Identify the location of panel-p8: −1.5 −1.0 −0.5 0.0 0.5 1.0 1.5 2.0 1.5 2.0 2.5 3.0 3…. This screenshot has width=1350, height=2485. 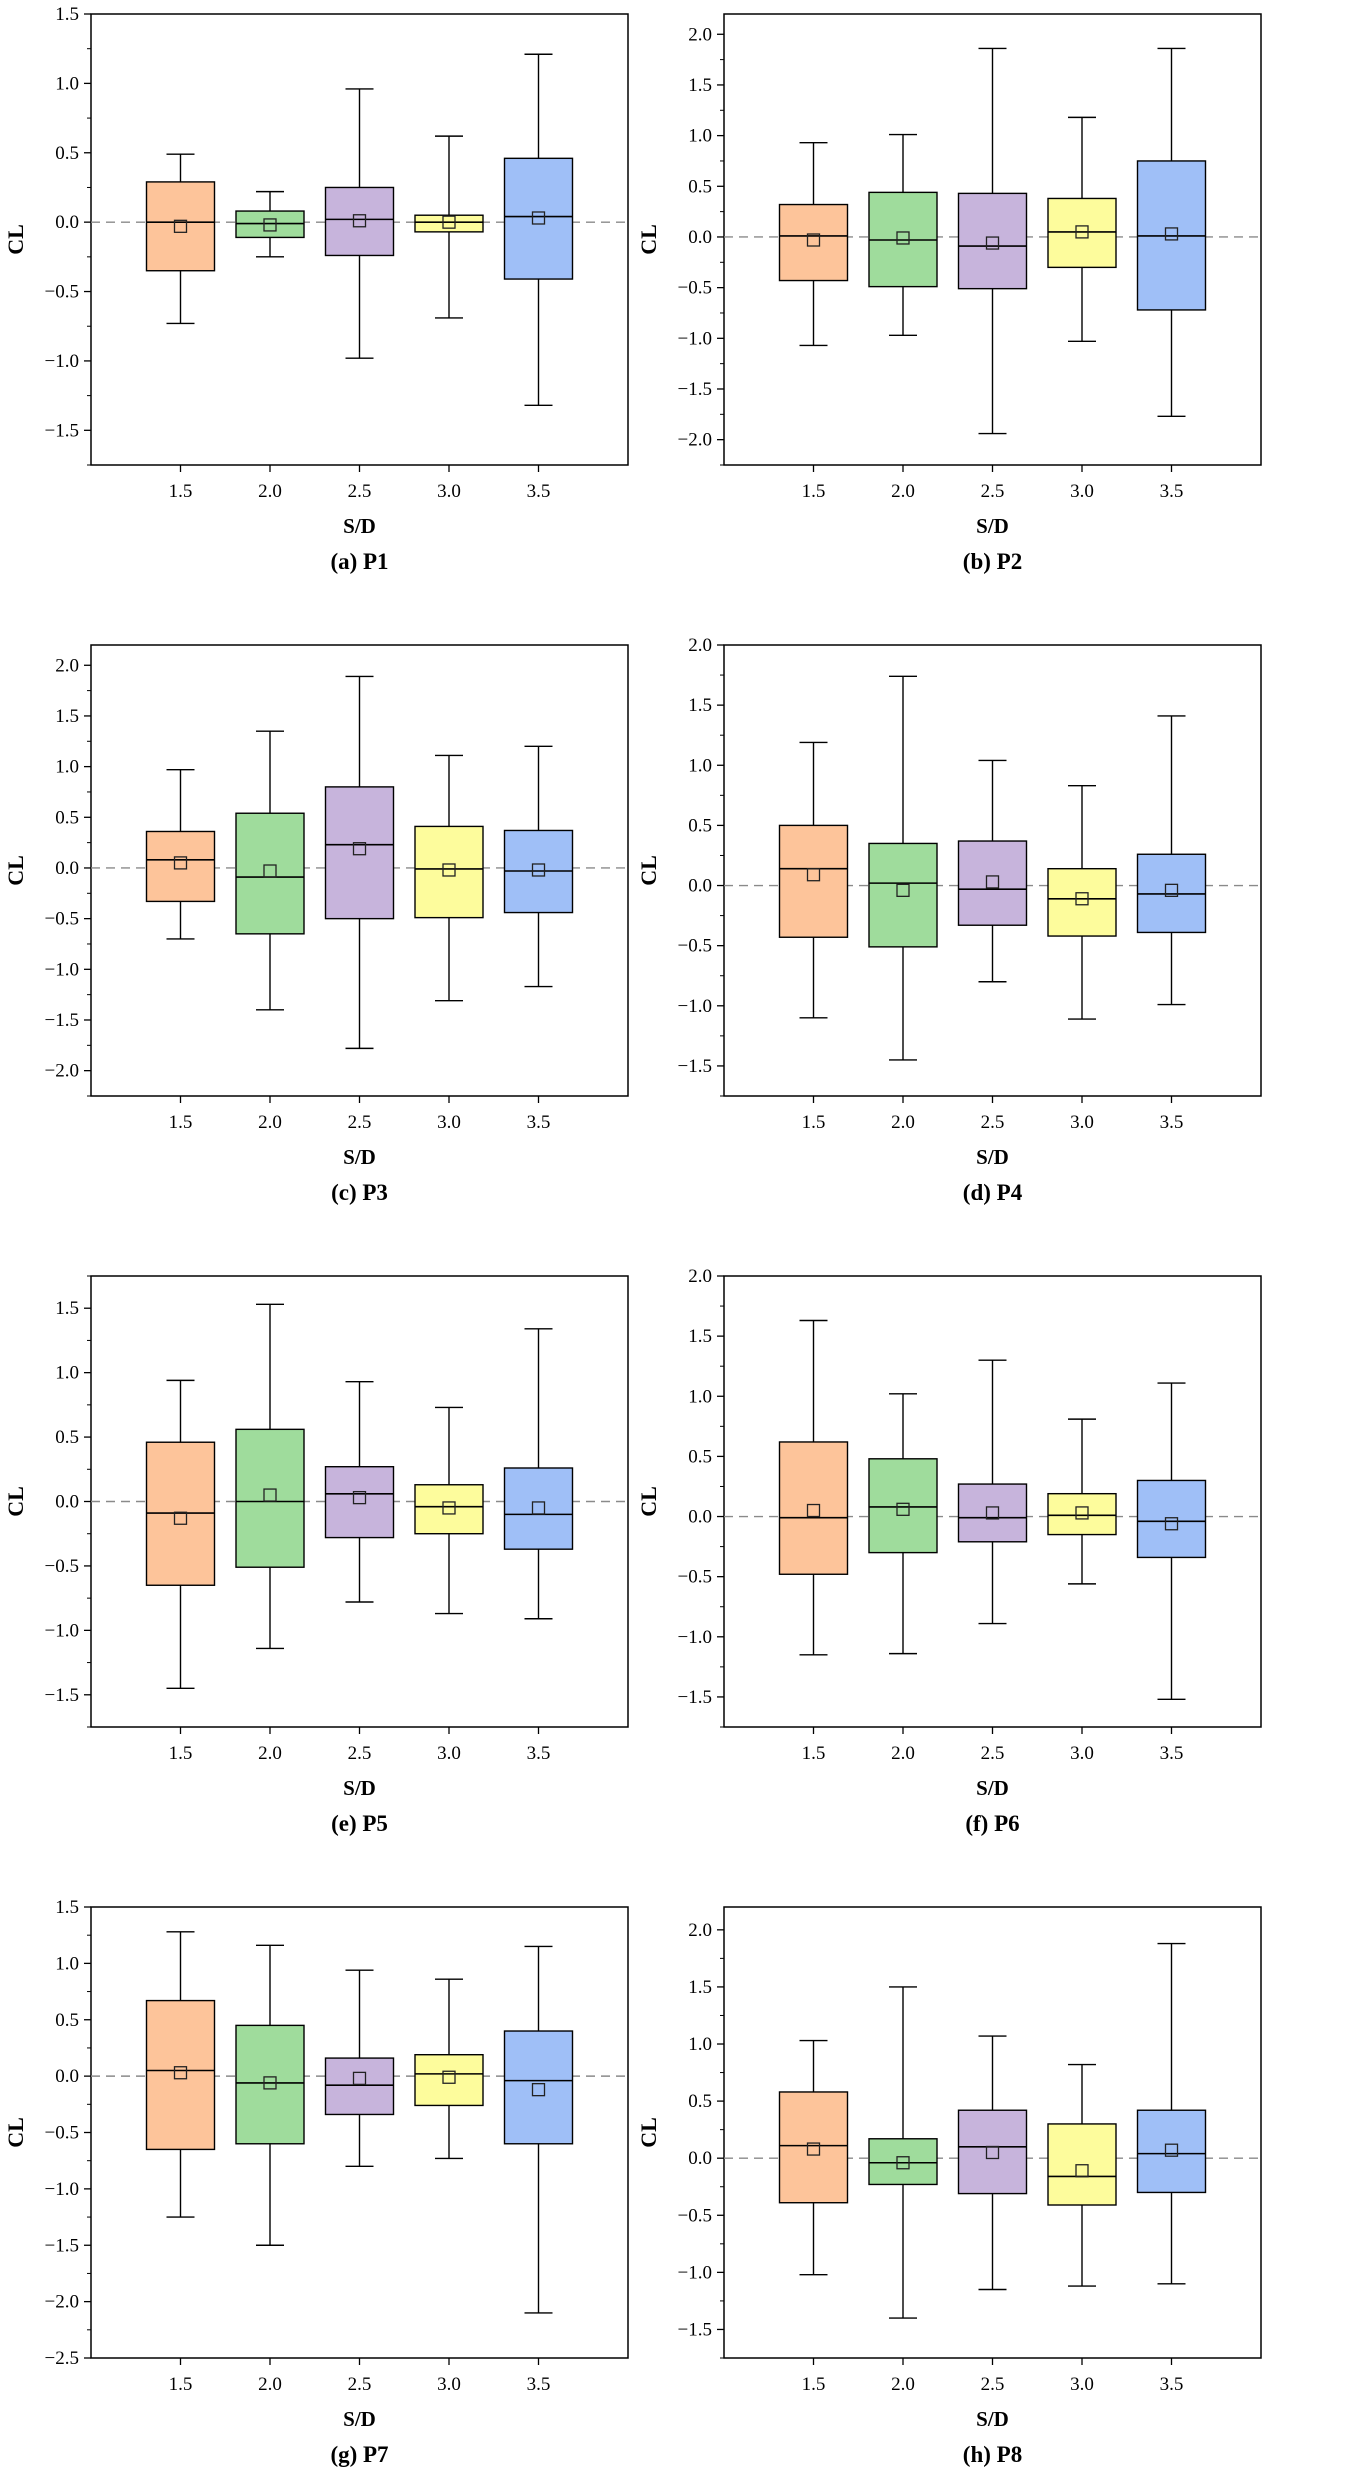
(949, 2186).